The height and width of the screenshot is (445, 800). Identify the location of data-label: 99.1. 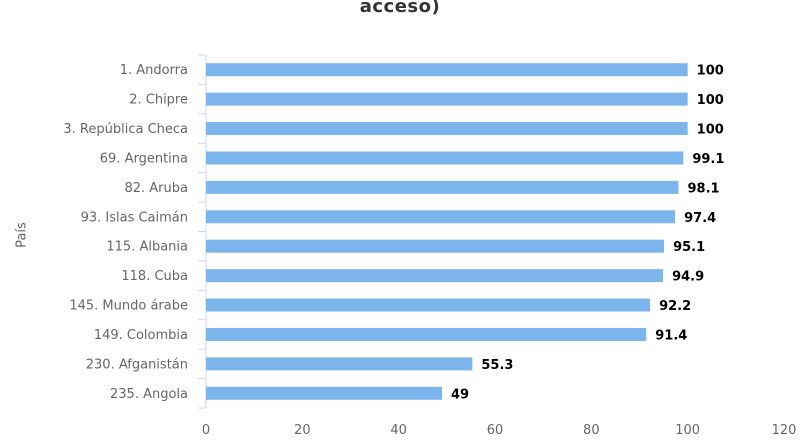
(708, 159).